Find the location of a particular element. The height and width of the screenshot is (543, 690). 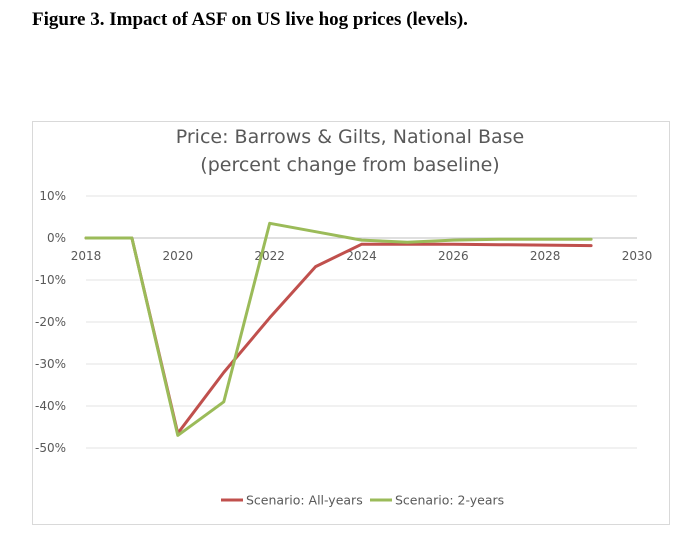

y-tick-label: -40% is located at coordinates (50, 406).